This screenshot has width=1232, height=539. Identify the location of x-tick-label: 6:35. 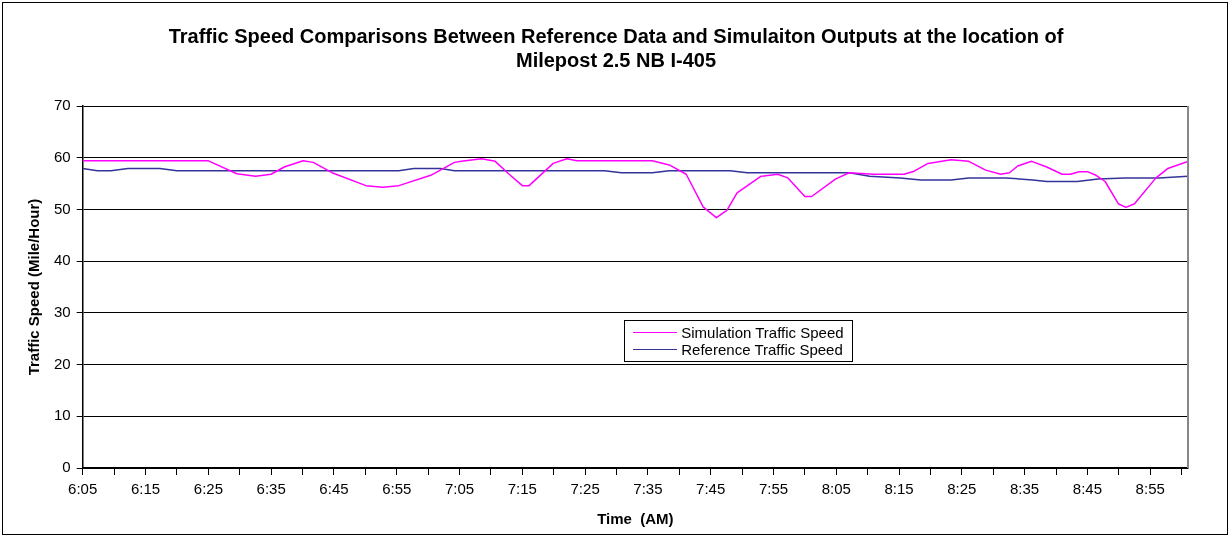
(271, 489).